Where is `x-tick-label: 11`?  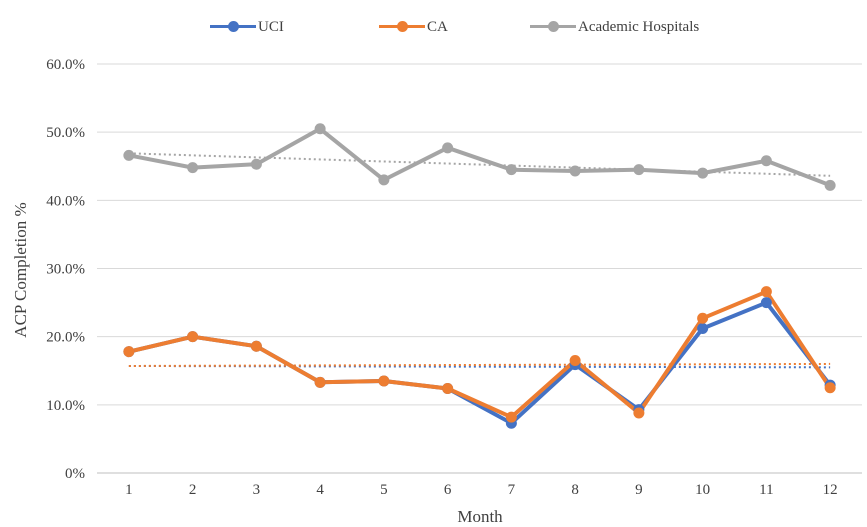
x-tick-label: 11 is located at coordinates (766, 490).